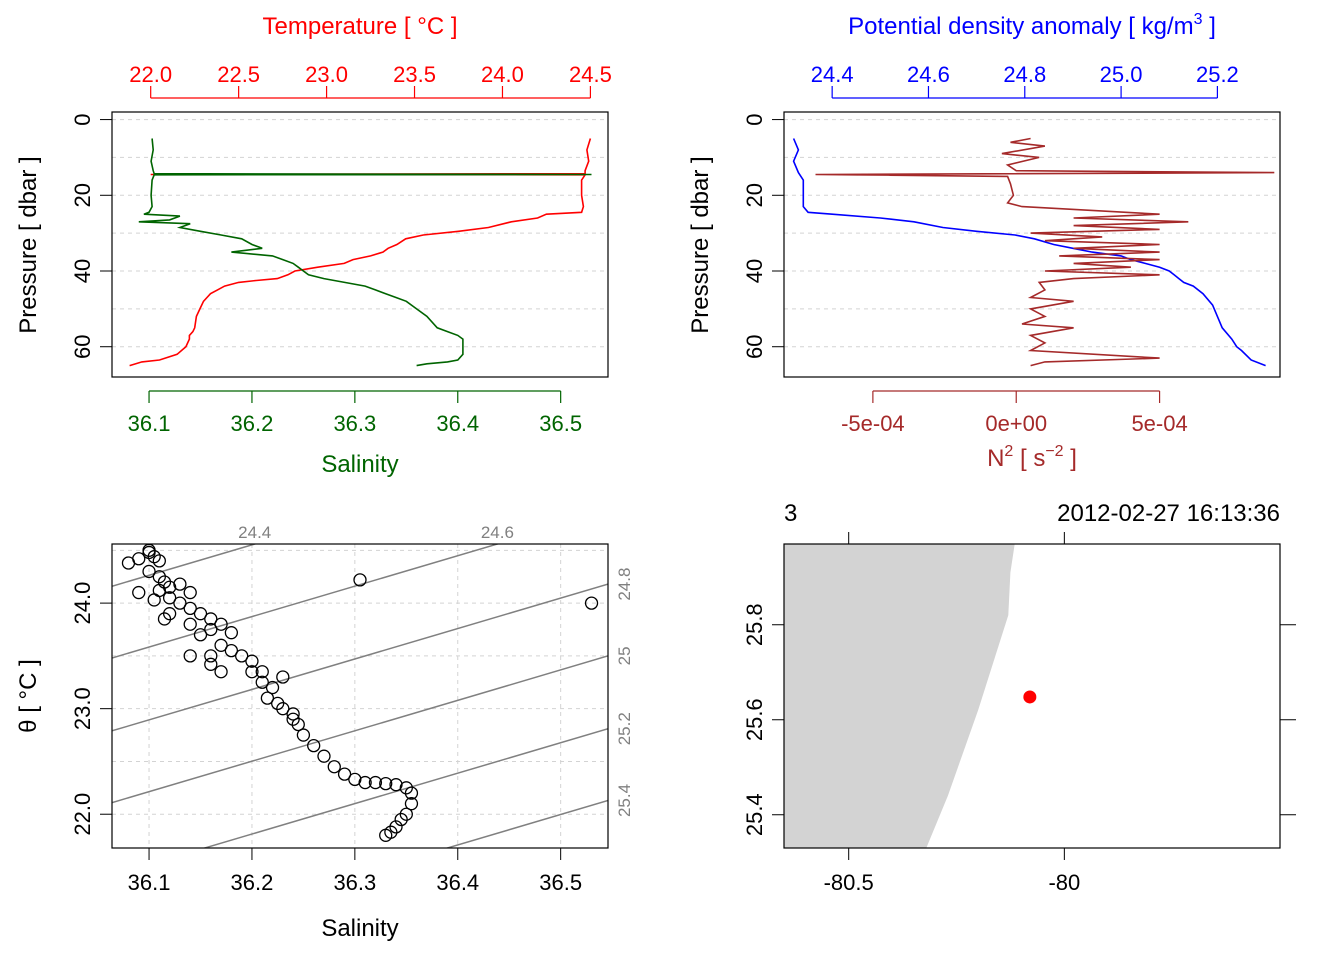  Describe the element at coordinates (624, 584) in the screenshot. I see `isopycnal-label: 24.8` at that location.